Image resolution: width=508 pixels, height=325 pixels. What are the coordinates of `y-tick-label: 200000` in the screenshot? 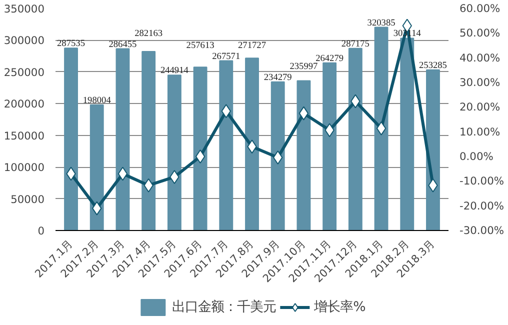 It's located at (24, 104).